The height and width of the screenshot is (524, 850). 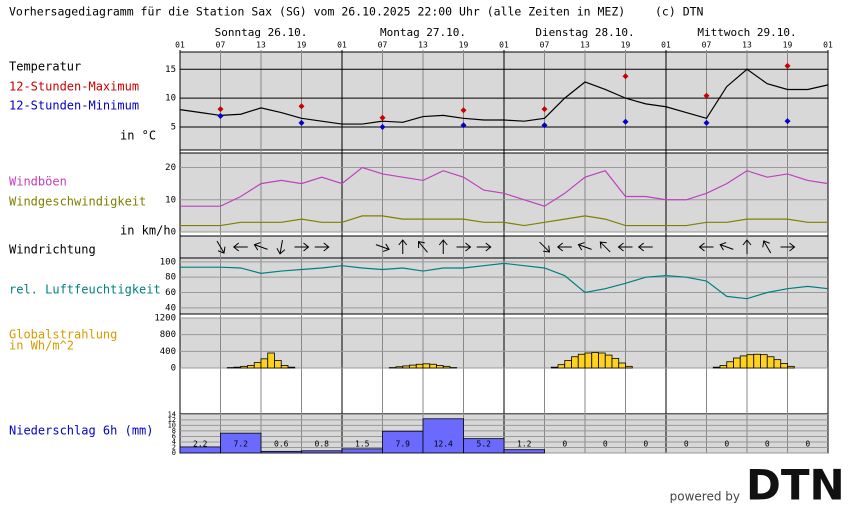 What do you see at coordinates (174, 447) in the screenshot?
I see `y-tick-label: 2` at bounding box center [174, 447].